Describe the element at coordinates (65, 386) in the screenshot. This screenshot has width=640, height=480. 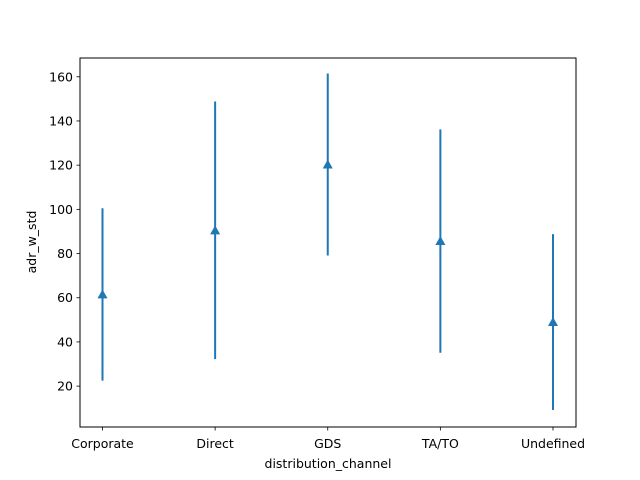
I see `y-tick-label: 20` at that location.